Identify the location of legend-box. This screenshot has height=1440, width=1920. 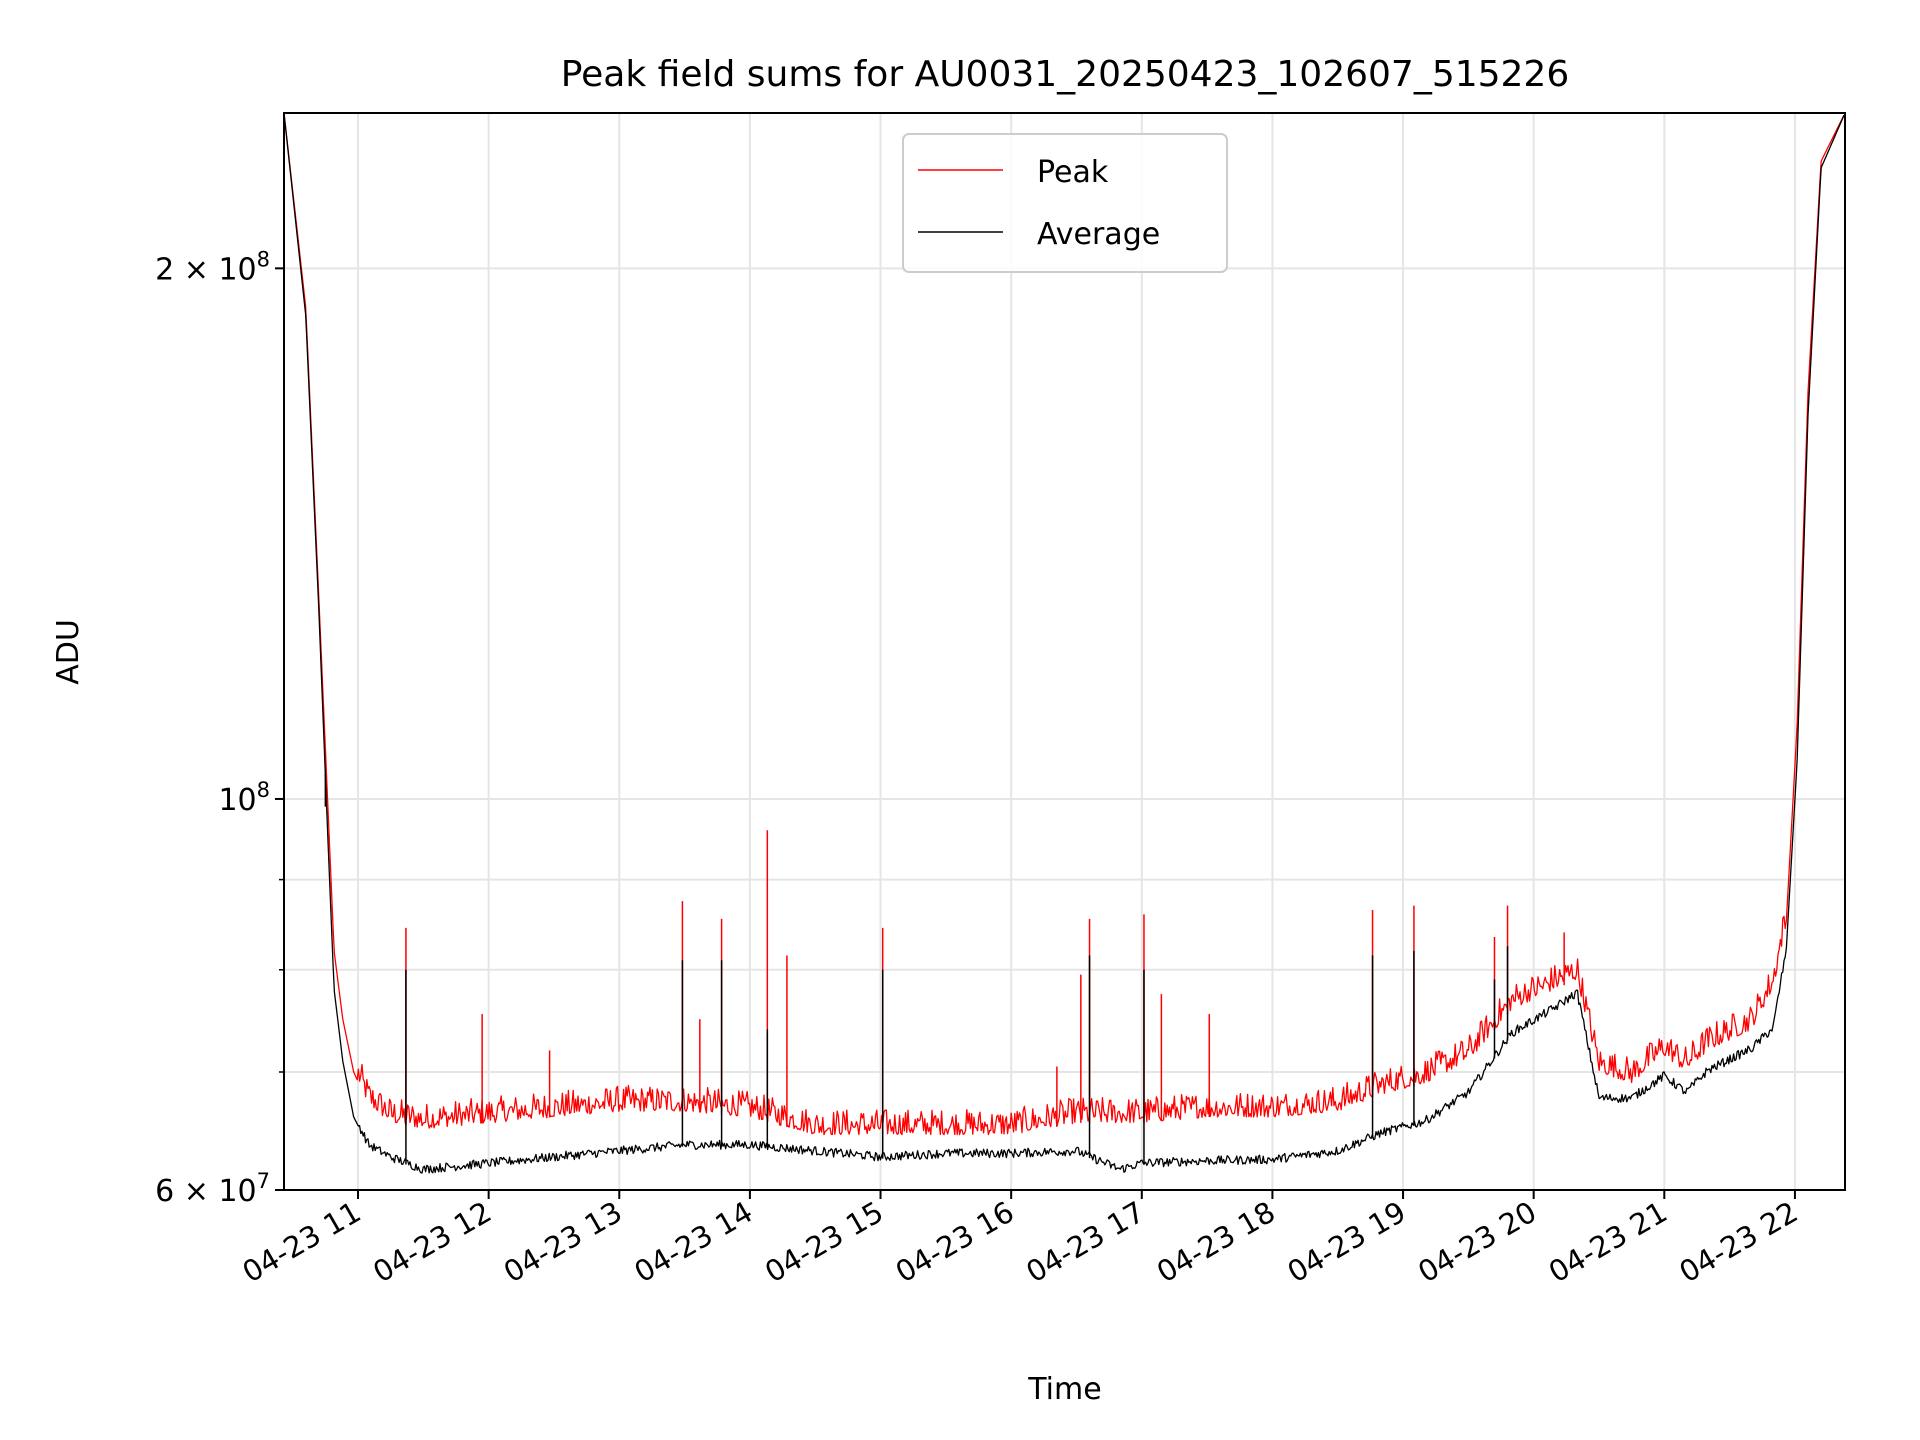
(1065, 203).